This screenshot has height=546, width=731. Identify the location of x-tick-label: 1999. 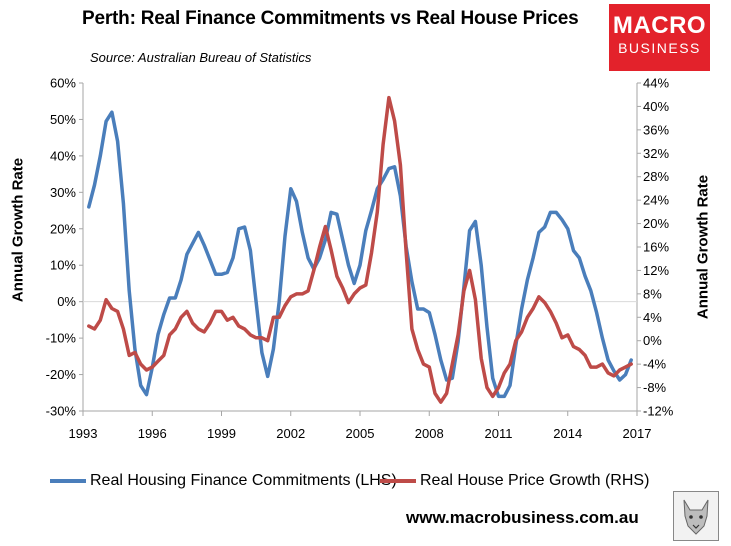
(221, 433).